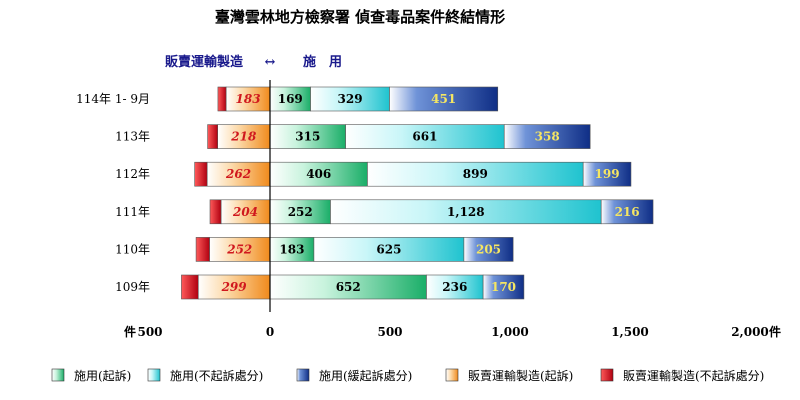  What do you see at coordinates (132, 249) in the screenshot?
I see `category-label: 110年` at bounding box center [132, 249].